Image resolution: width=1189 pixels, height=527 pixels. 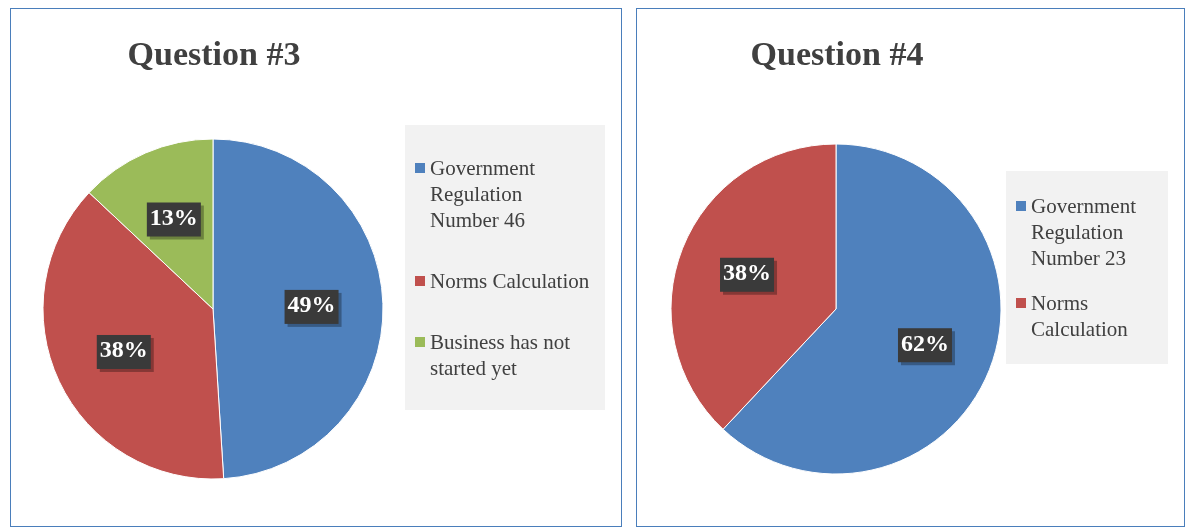 I want to click on chart-title: Question #3, so click(x=214, y=54).